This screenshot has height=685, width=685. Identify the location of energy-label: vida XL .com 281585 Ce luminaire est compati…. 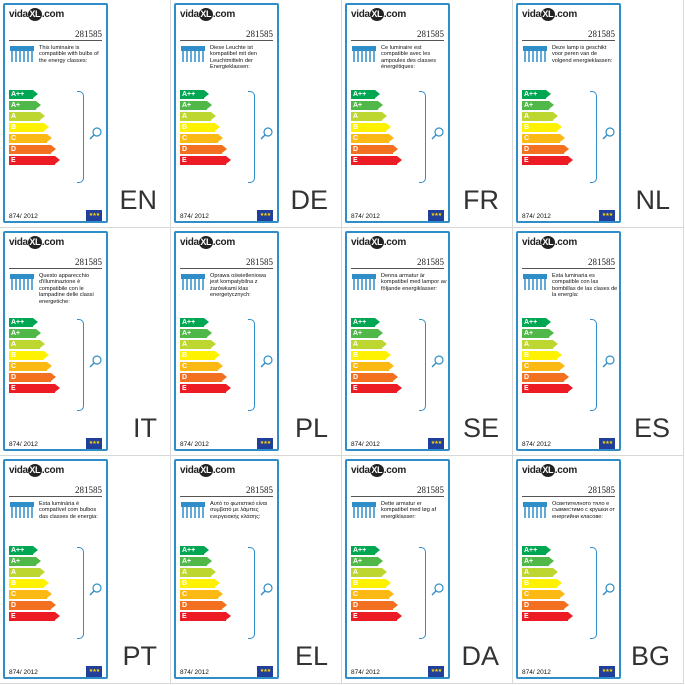
(397, 113).